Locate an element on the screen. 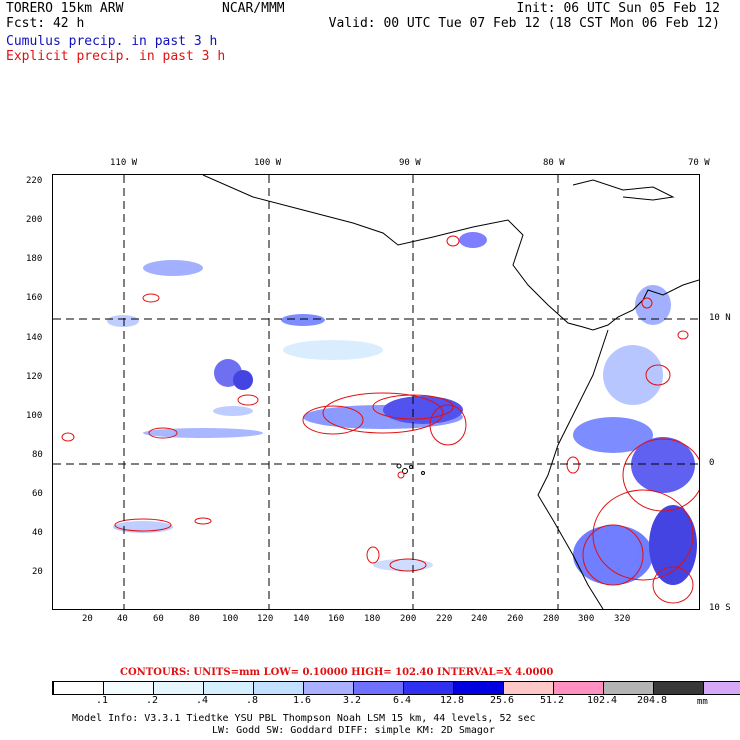 This screenshot has height=740, width=740. y-tick-20: 20 is located at coordinates (37, 572).